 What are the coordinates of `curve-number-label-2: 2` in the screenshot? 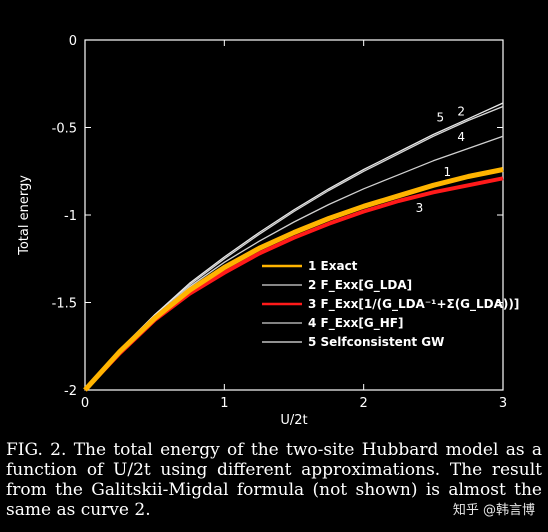 It's located at (461, 112).